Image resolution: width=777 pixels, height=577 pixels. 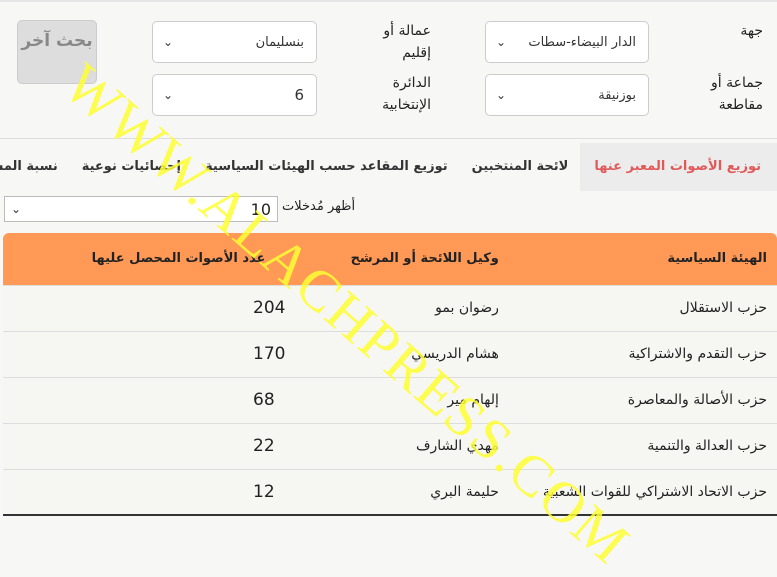 What do you see at coordinates (29, 166) in the screenshot?
I see `tab-participation-rate: نسبة المشاركة` at bounding box center [29, 166].